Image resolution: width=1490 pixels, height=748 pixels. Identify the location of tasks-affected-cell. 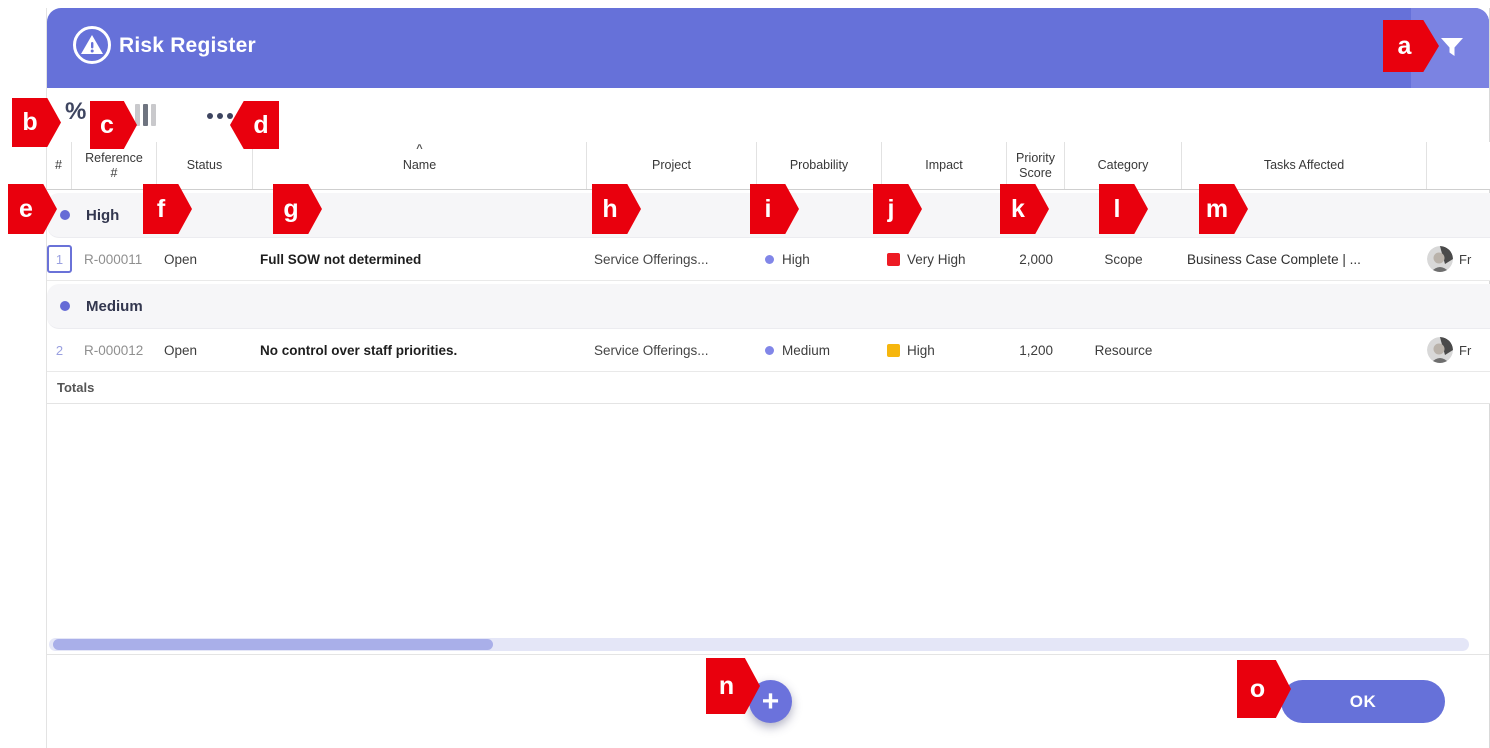
(1304, 350).